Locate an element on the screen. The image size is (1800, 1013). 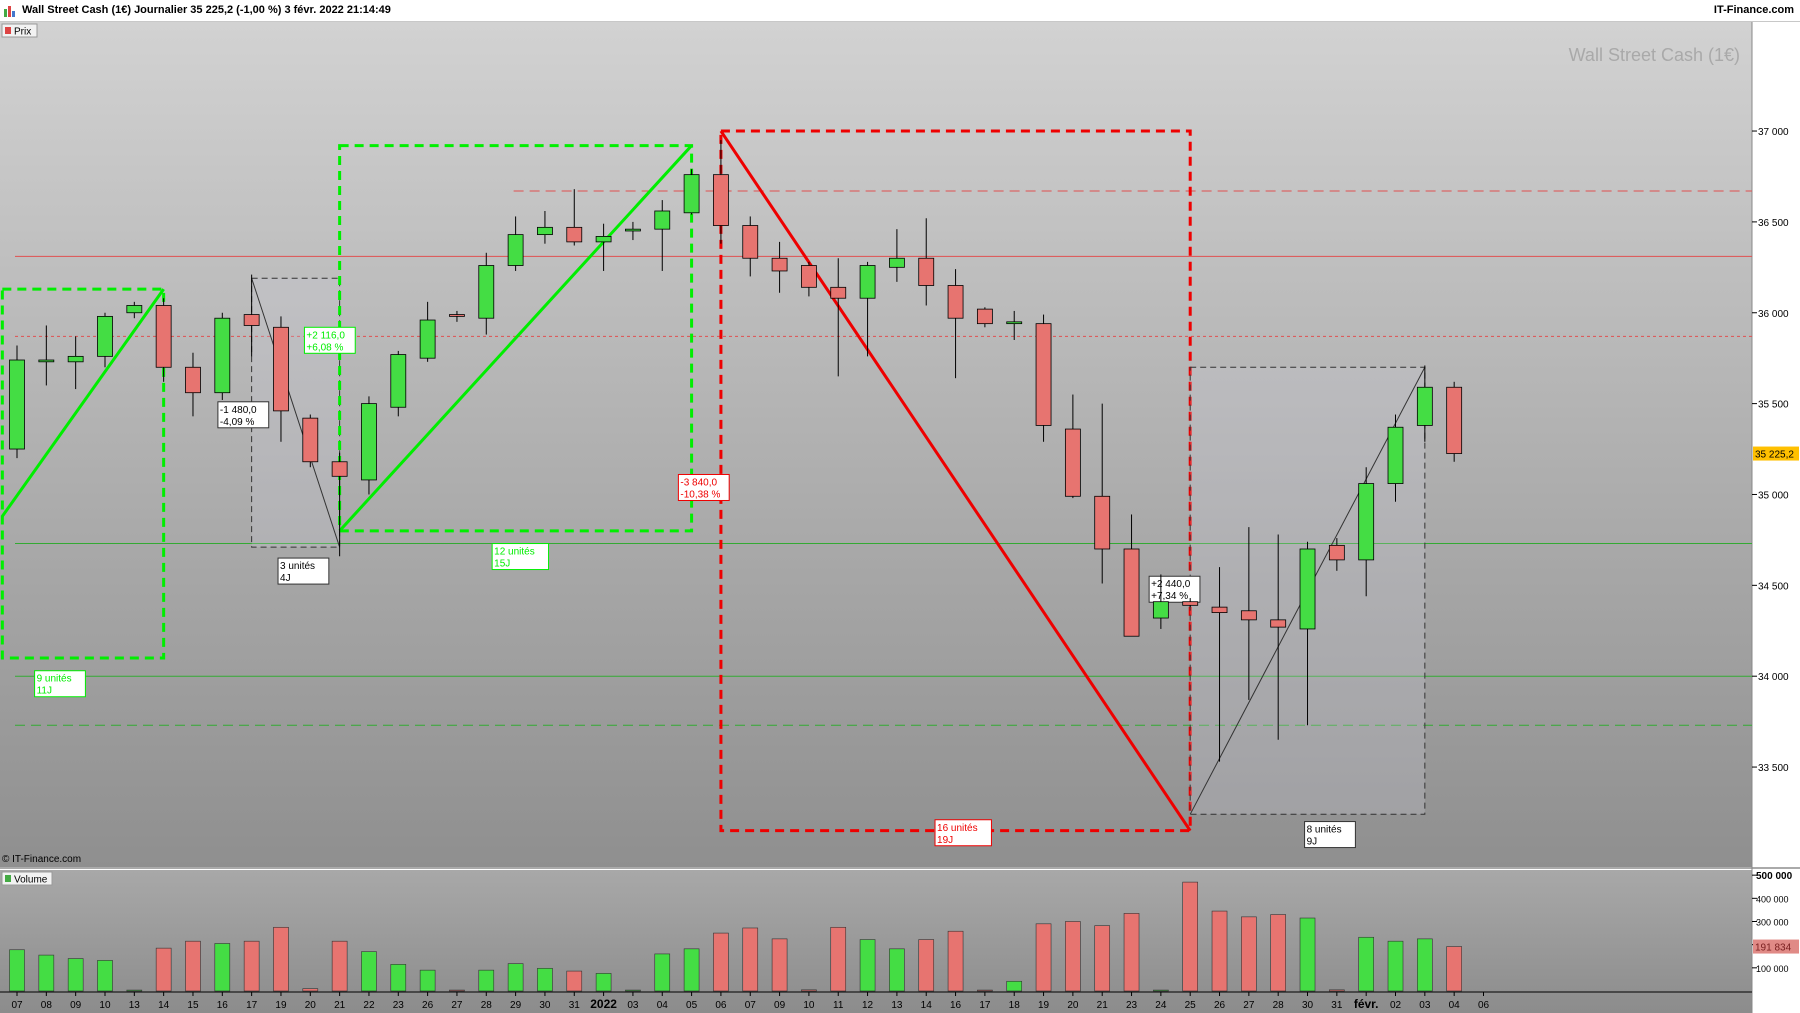
brand-label: IT-Finance.com is located at coordinates (1753, 10).